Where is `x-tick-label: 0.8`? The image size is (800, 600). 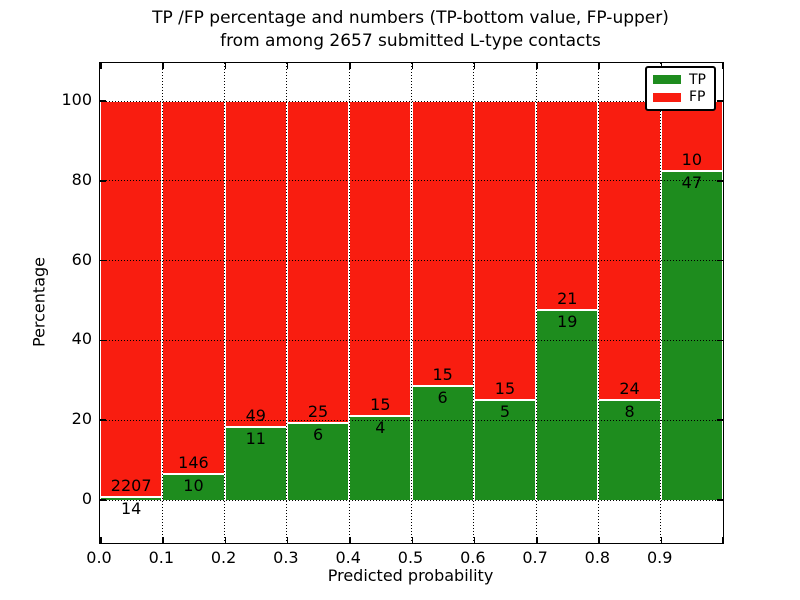
x-tick-label: 0.8 is located at coordinates (597, 557).